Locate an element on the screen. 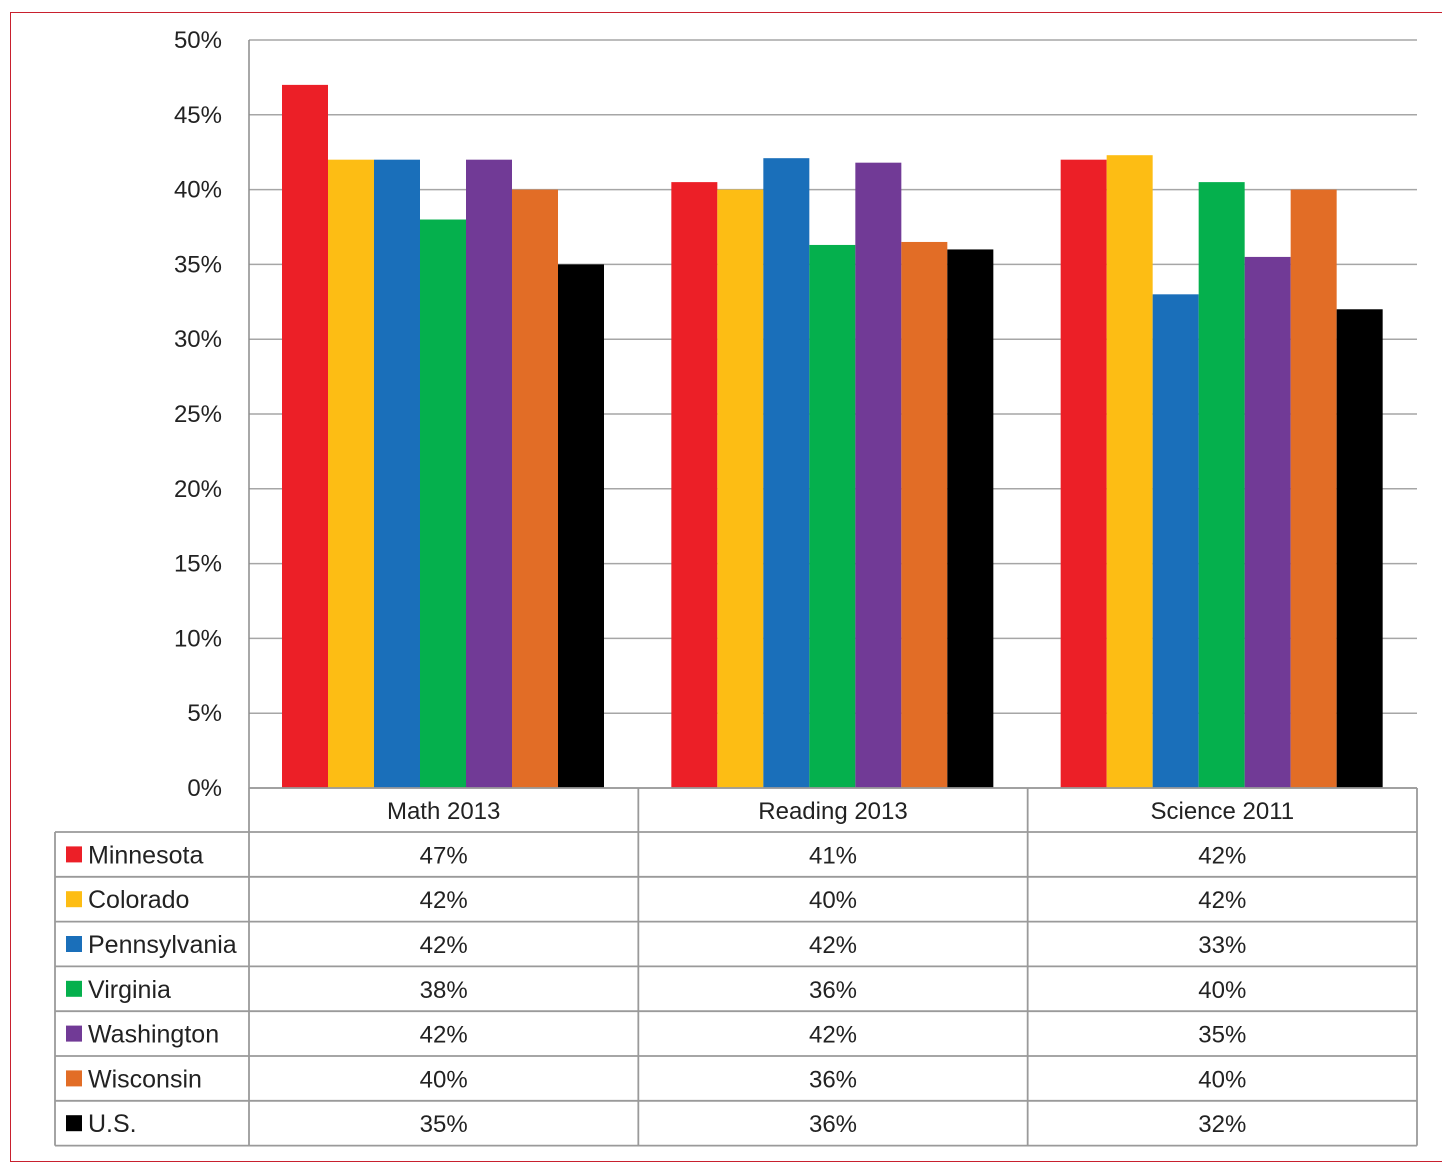 The height and width of the screenshot is (1162, 1442). y-tick-label: 25% is located at coordinates (198, 414).